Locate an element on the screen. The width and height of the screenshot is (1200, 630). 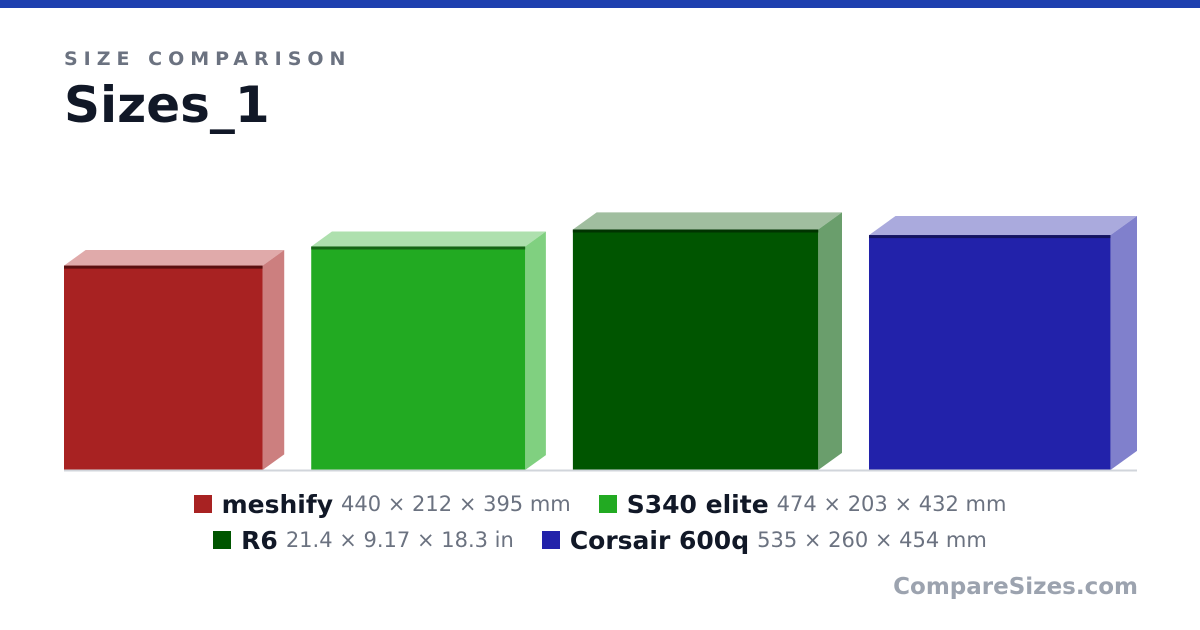
legend-dimensions: 535 × 260 × 454 mm is located at coordinates (872, 540).